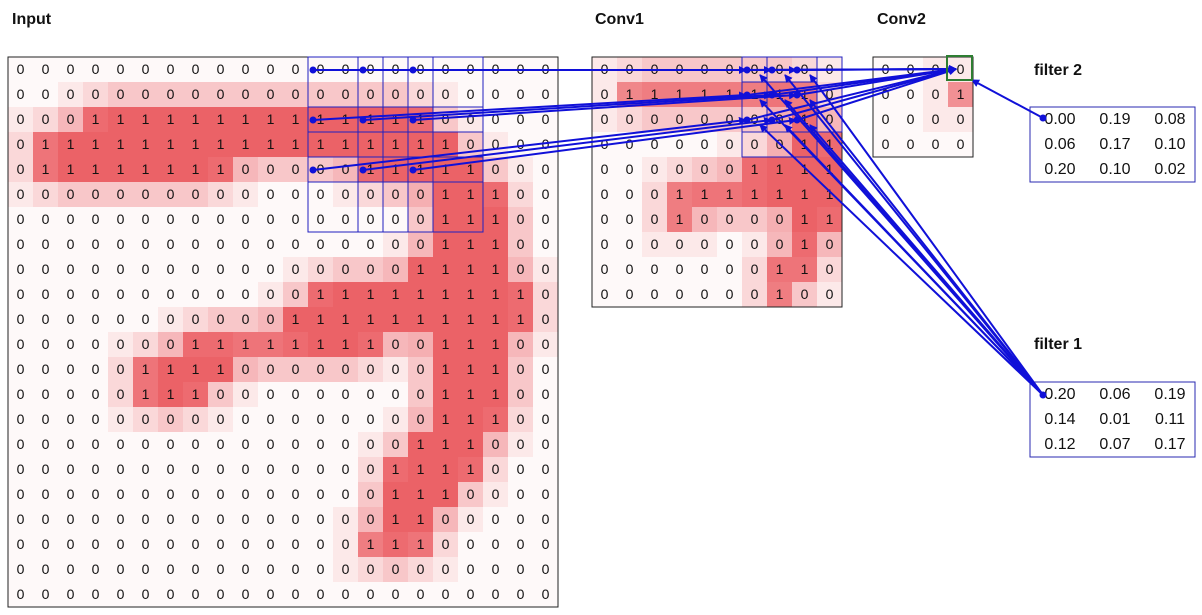 The width and height of the screenshot is (1202, 615). I want to click on filter-value: 0.10, so click(1169, 144).